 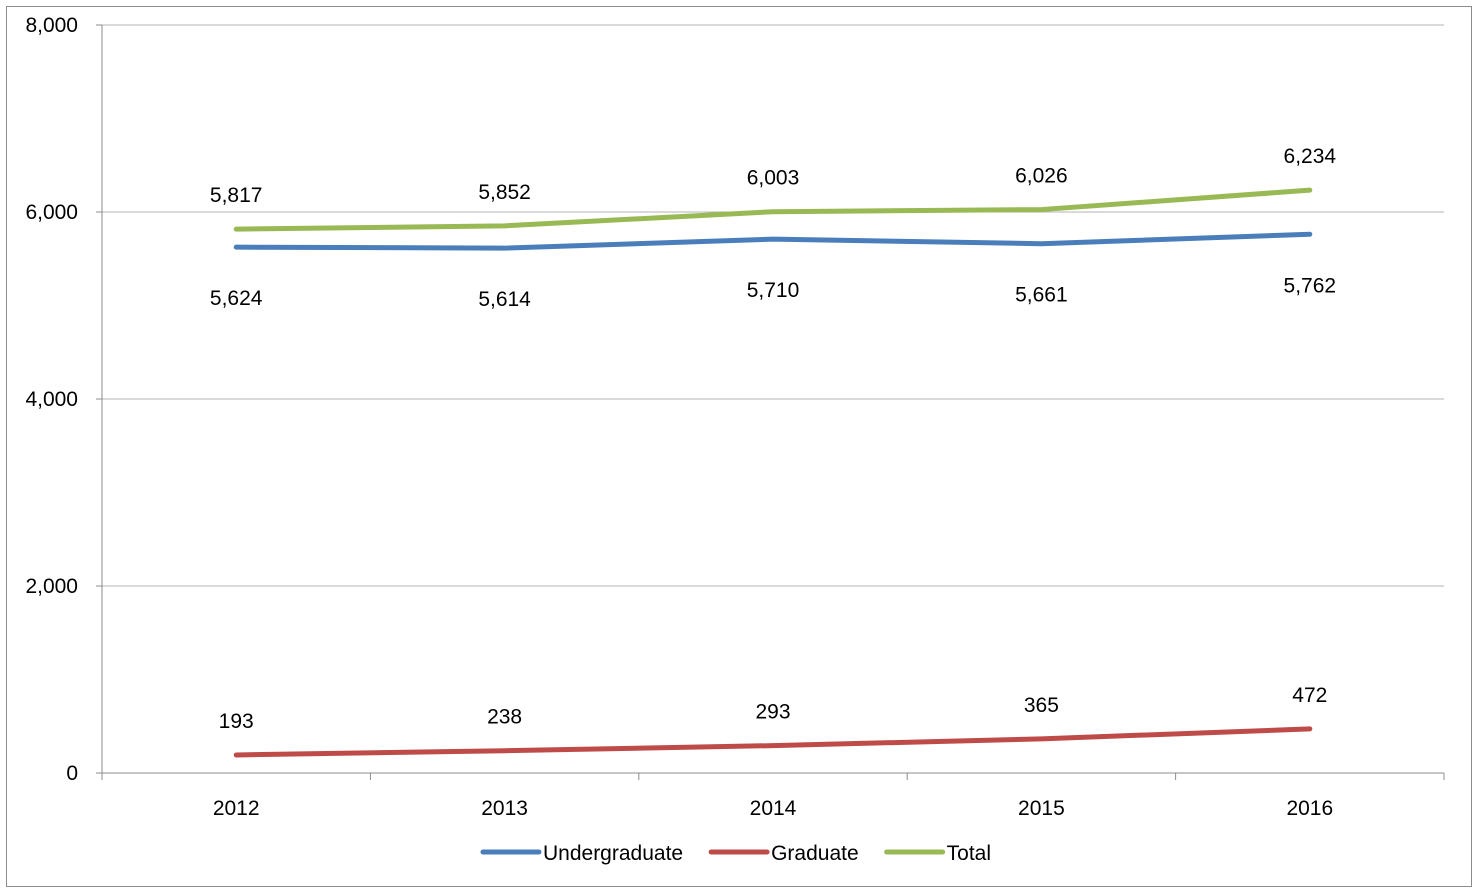 What do you see at coordinates (773, 241) in the screenshot?
I see `series-line-undergraduate` at bounding box center [773, 241].